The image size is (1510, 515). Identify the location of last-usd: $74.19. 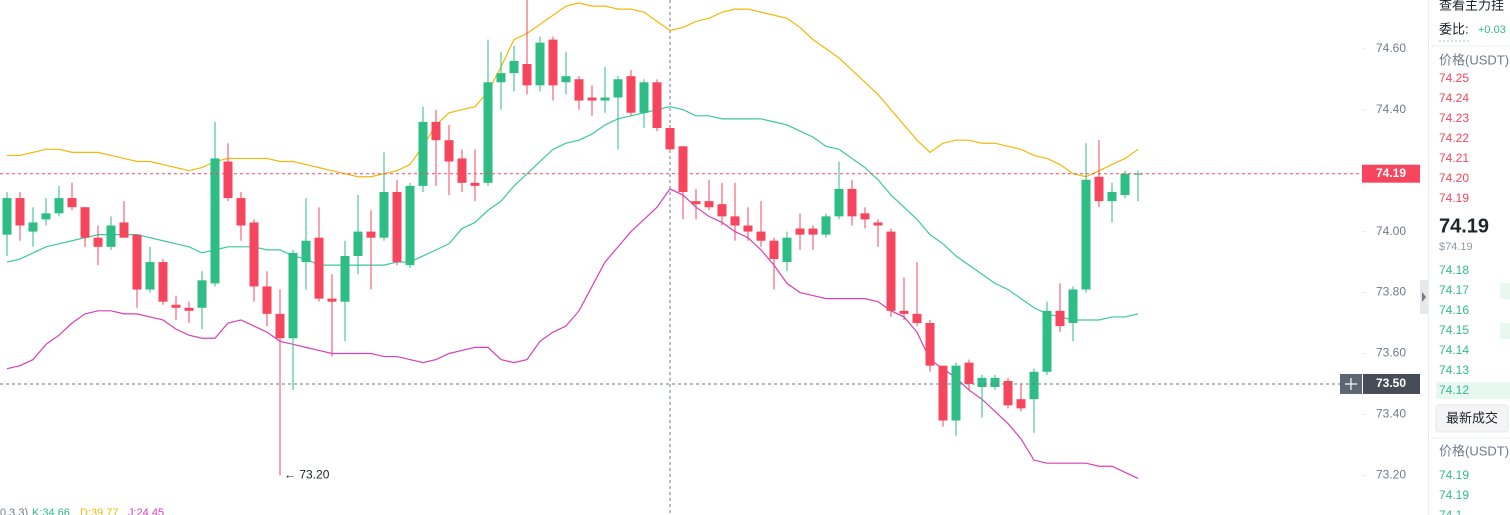
(1456, 247).